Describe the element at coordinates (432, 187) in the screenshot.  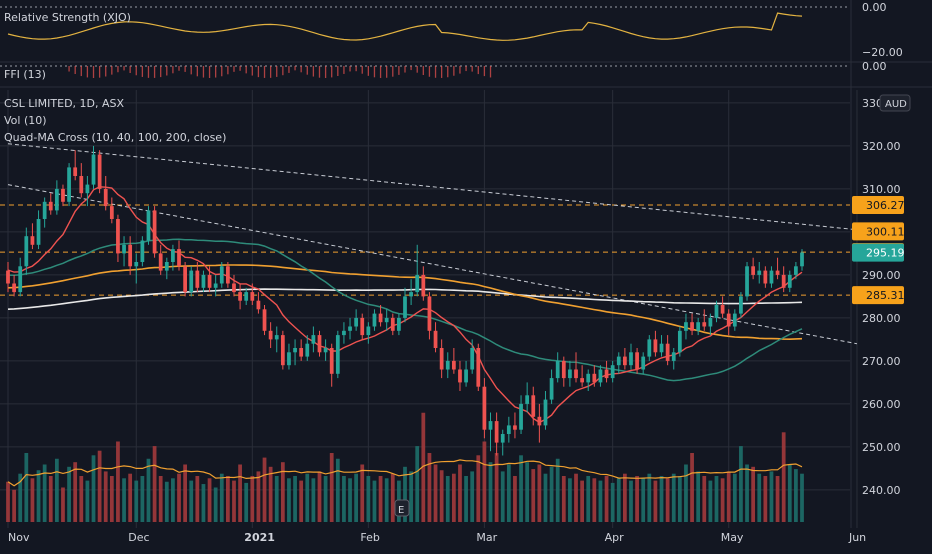
I see `trend-line` at that location.